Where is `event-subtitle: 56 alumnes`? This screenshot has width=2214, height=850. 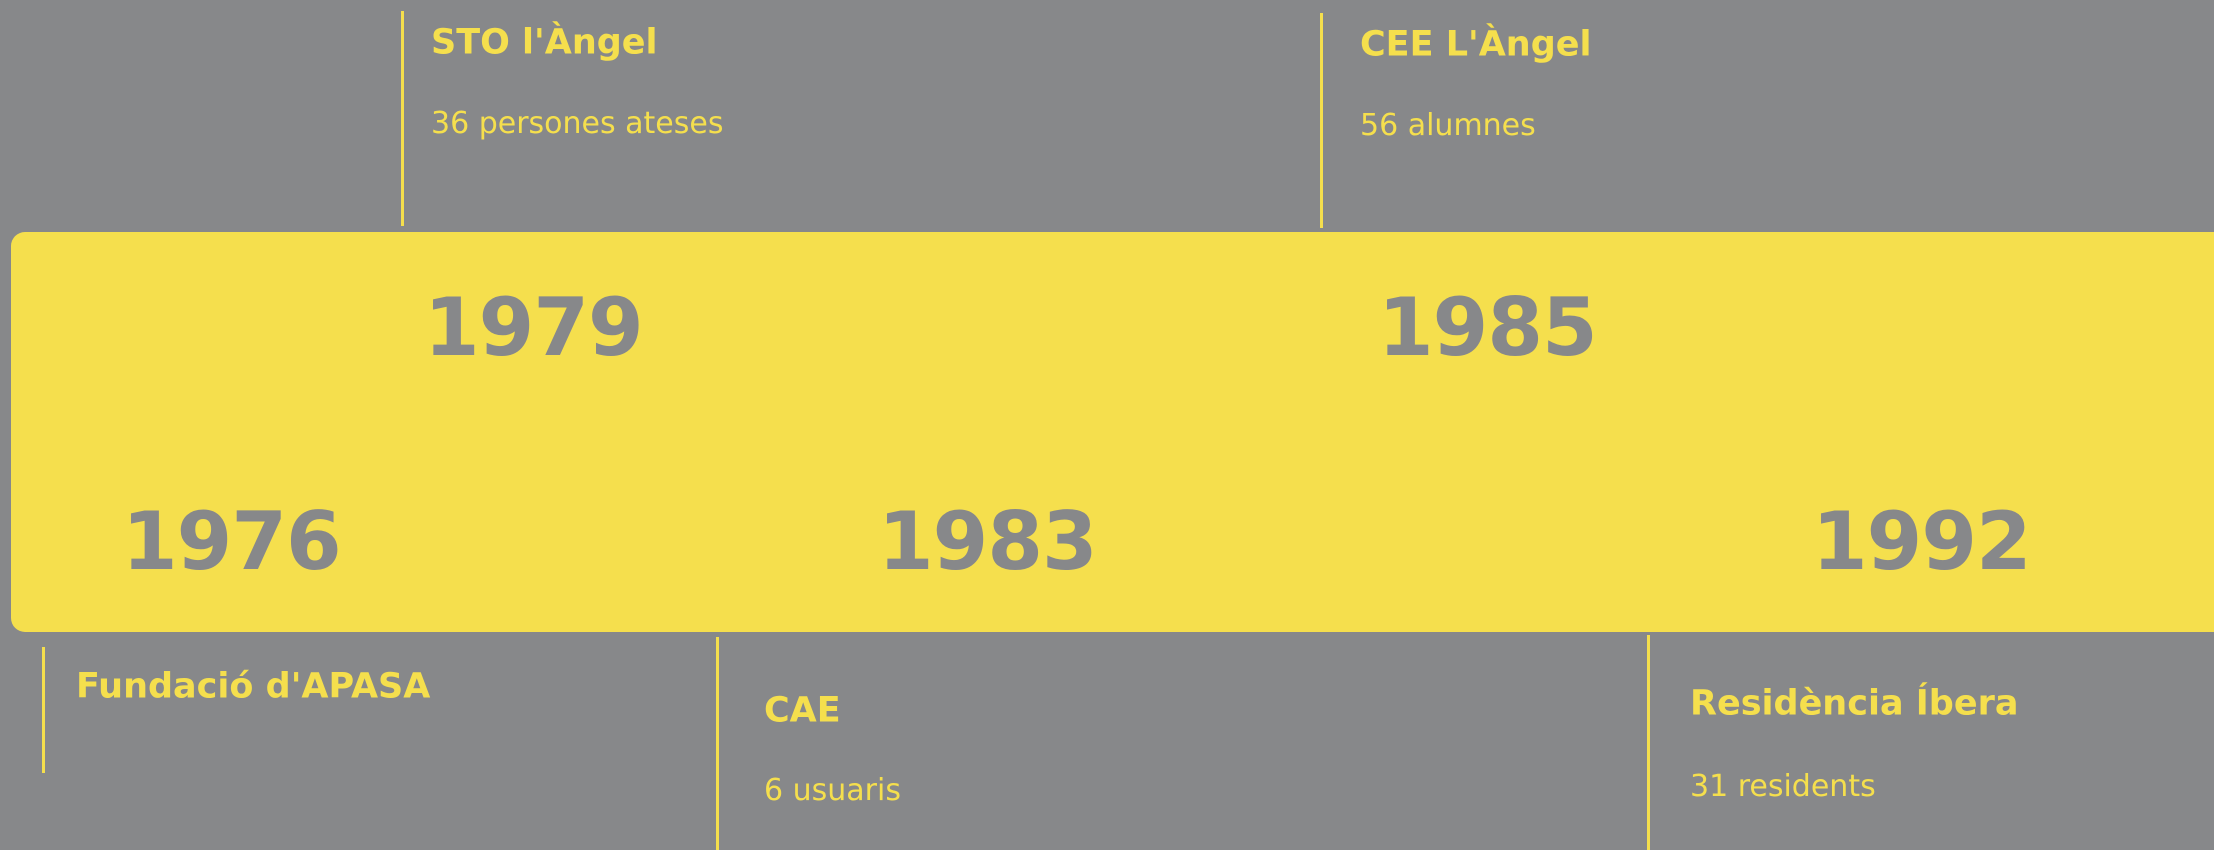 event-subtitle: 56 alumnes is located at coordinates (1448, 125).